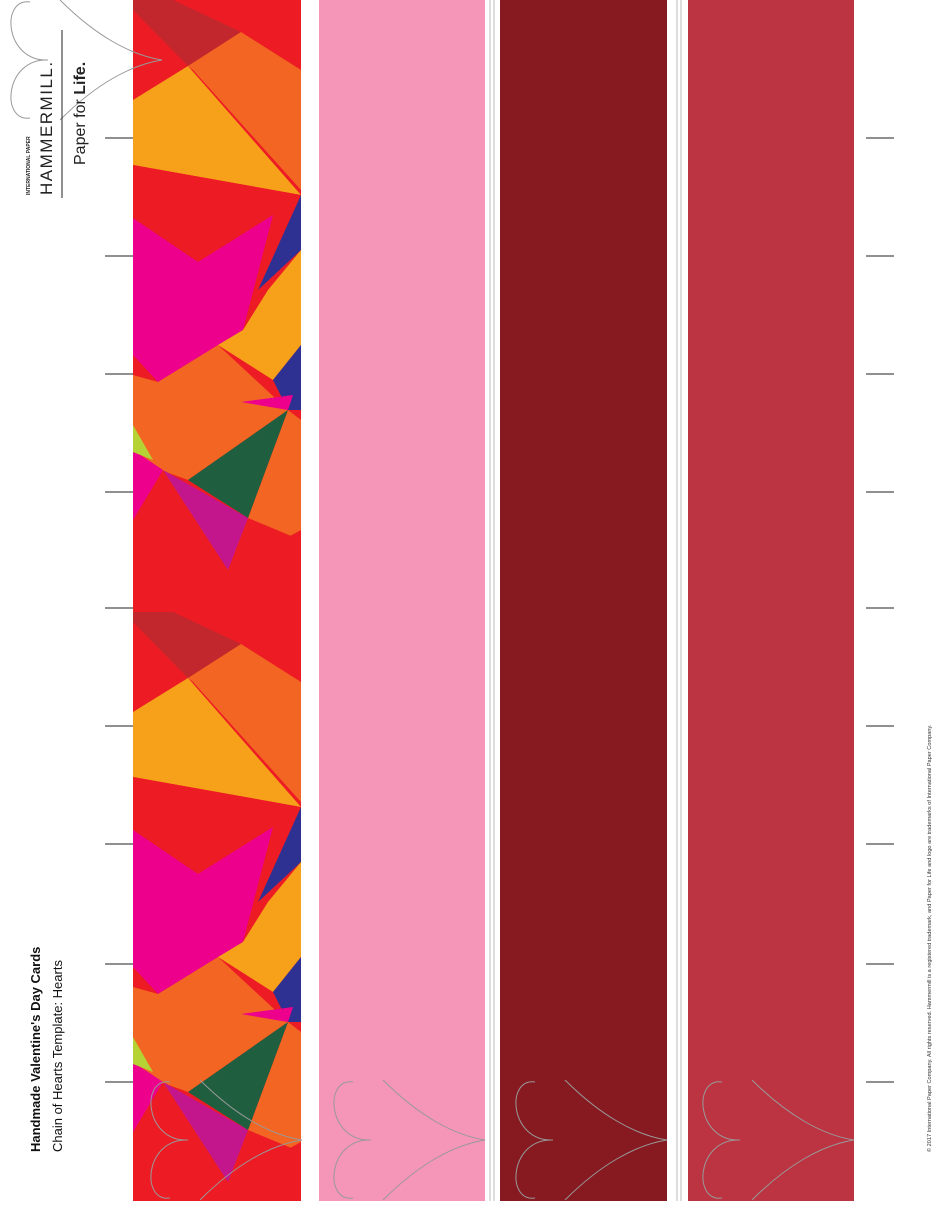 The width and height of the screenshot is (950, 1230). Describe the element at coordinates (80, 132) in the screenshot. I see `tagline-prefix: Paper for` at that location.